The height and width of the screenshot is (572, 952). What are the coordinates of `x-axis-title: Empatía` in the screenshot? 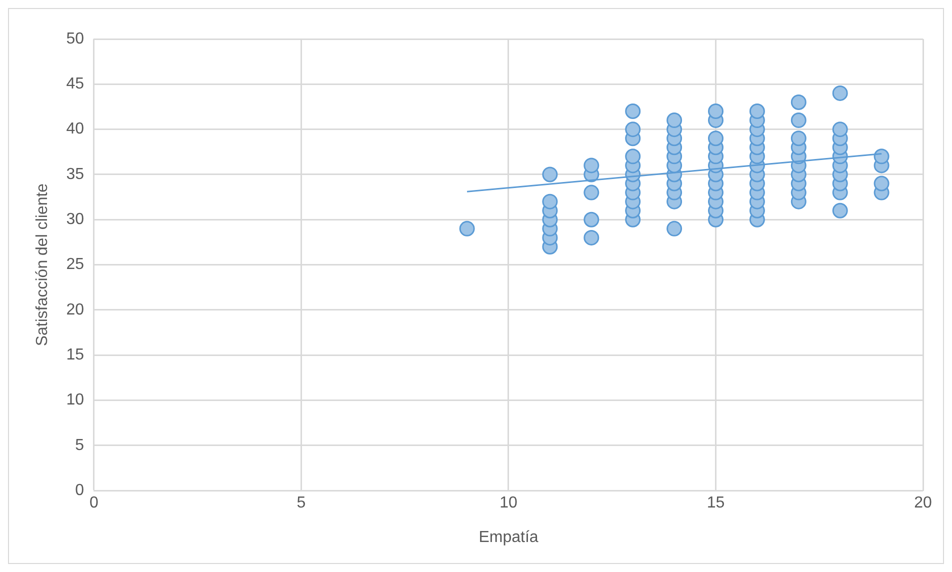 It's located at (508, 537).